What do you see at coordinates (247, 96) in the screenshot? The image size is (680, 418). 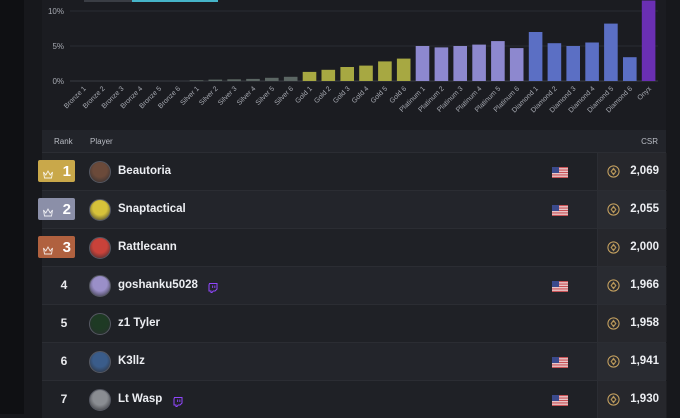 I see `x-tick-label: Silver 4` at bounding box center [247, 96].